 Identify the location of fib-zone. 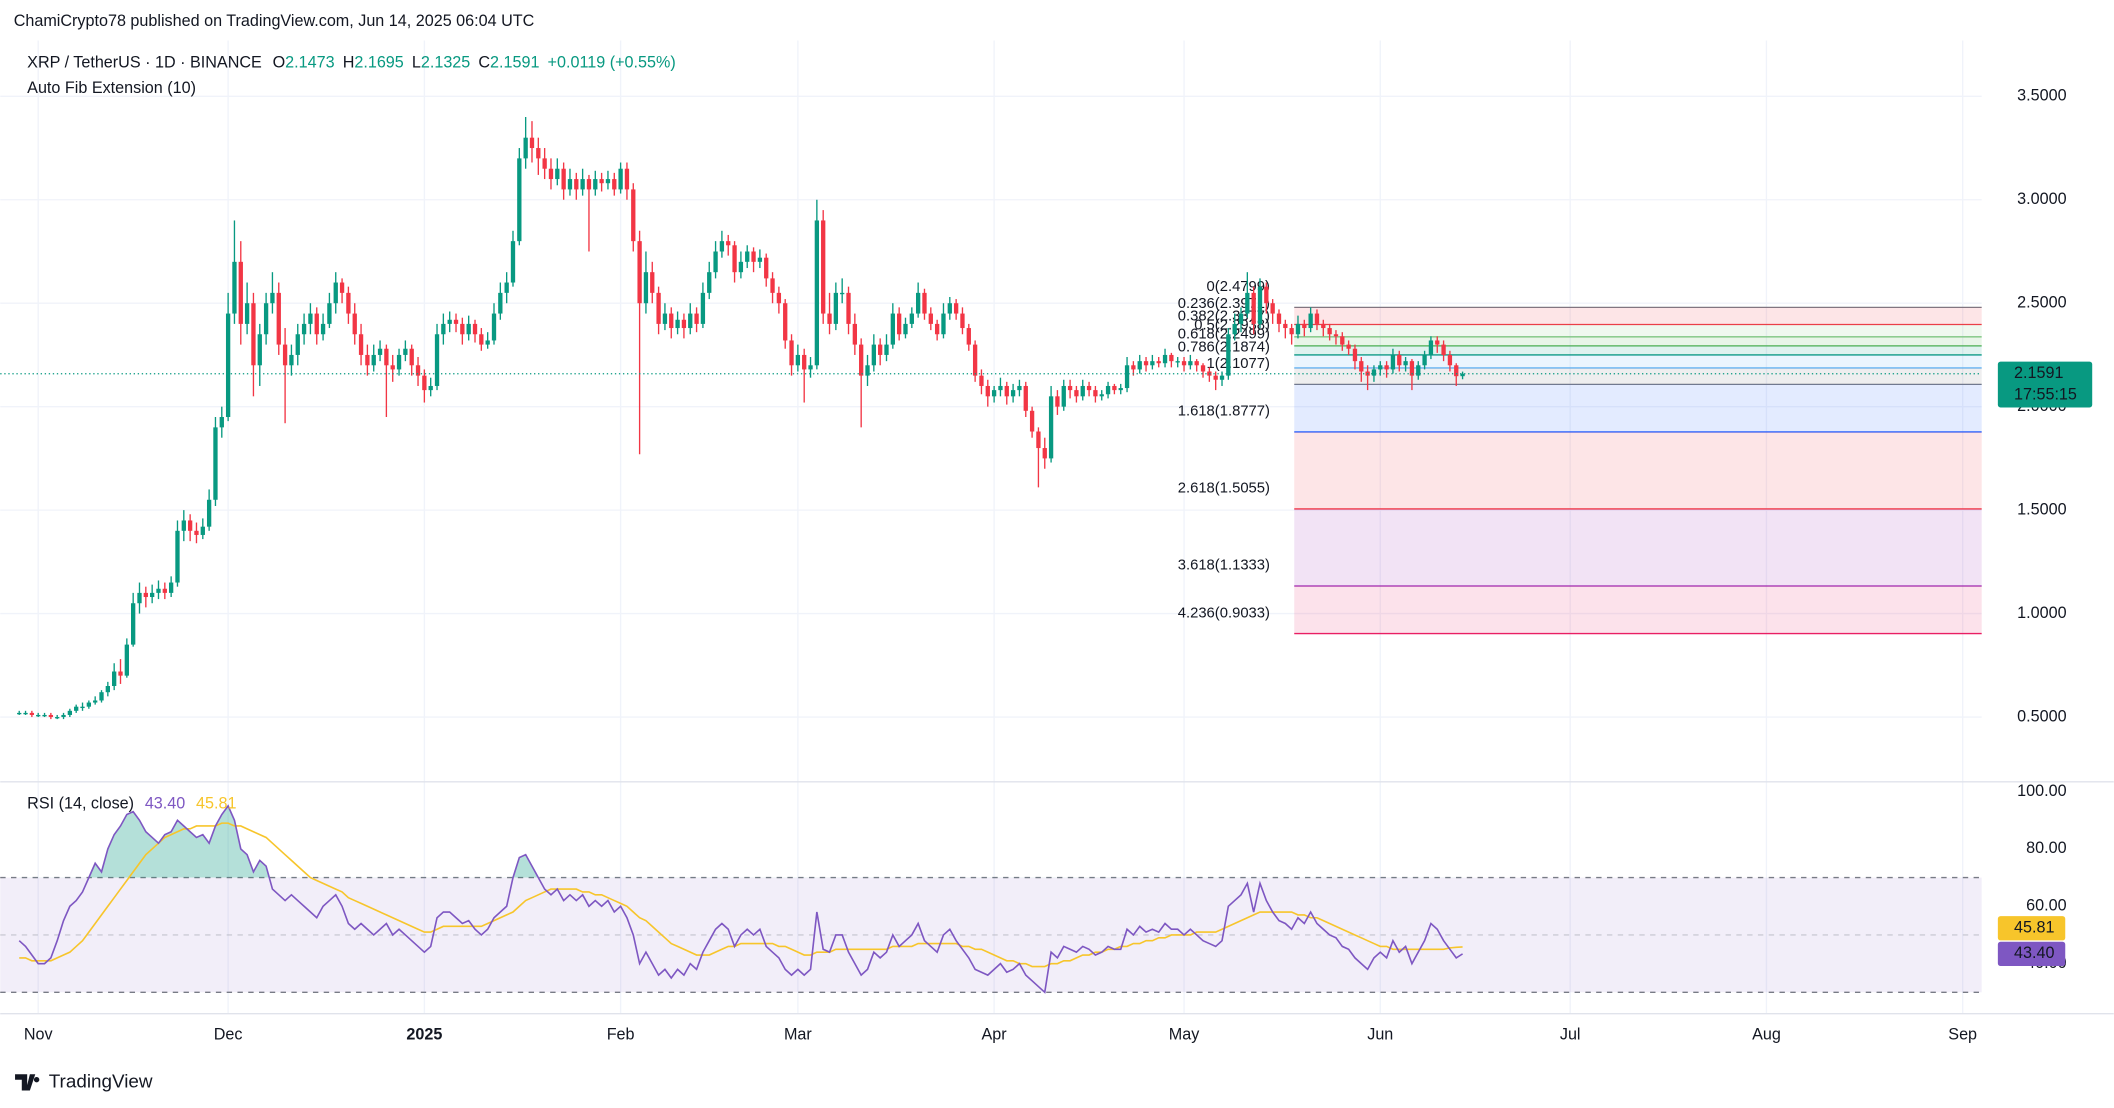
(1638, 470).